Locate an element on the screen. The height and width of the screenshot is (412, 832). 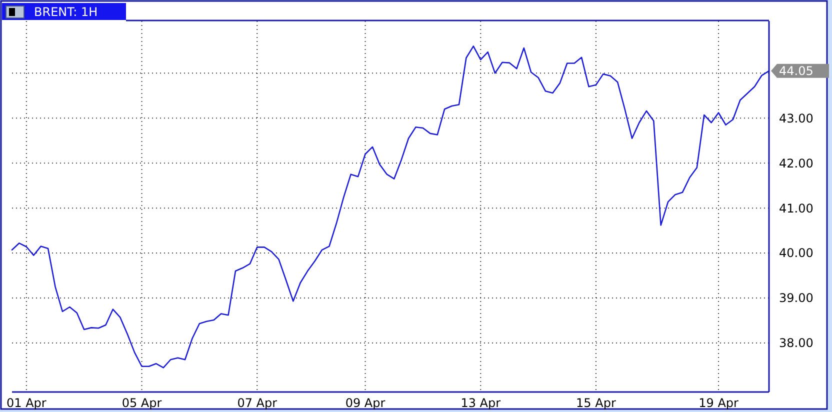
x-tick-label: 01 Apr is located at coordinates (26, 403).